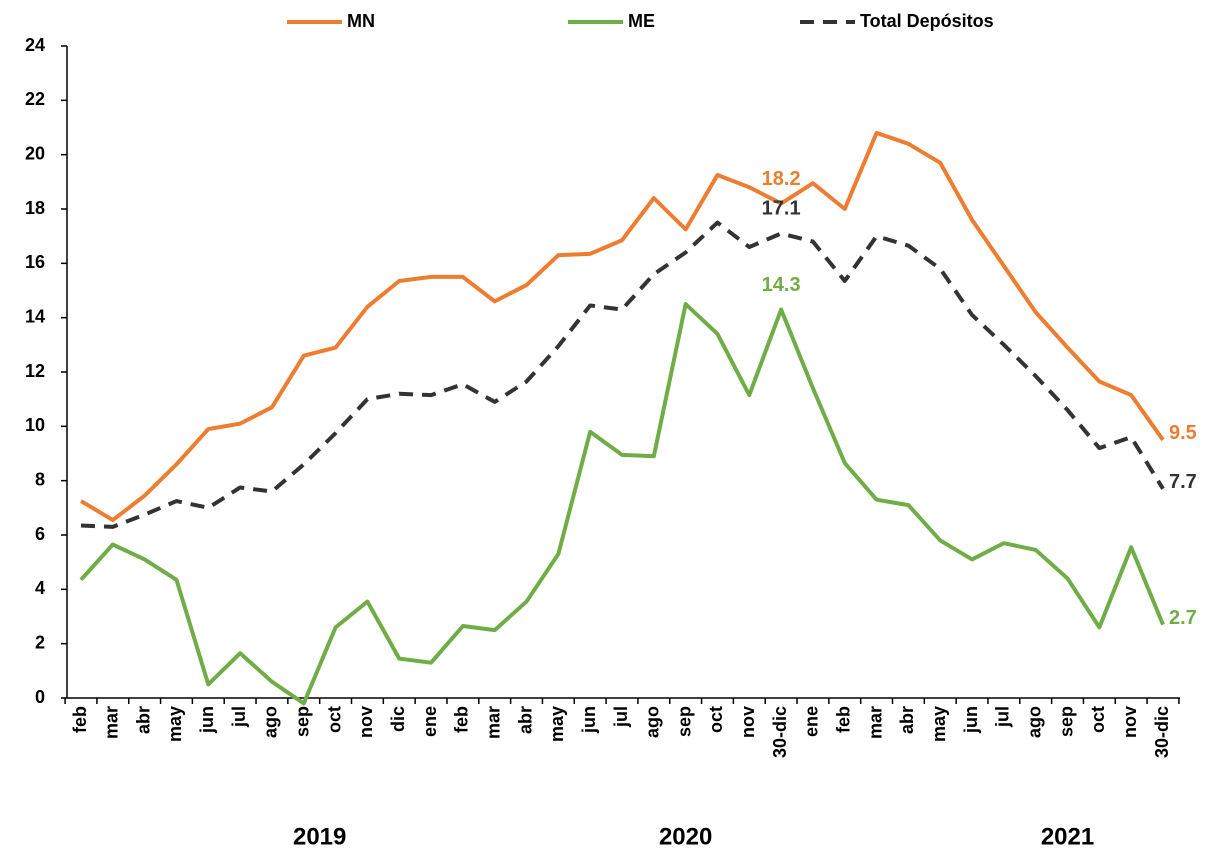 This screenshot has width=1206, height=860. I want to click on data-label: 9.5, so click(1183, 433).